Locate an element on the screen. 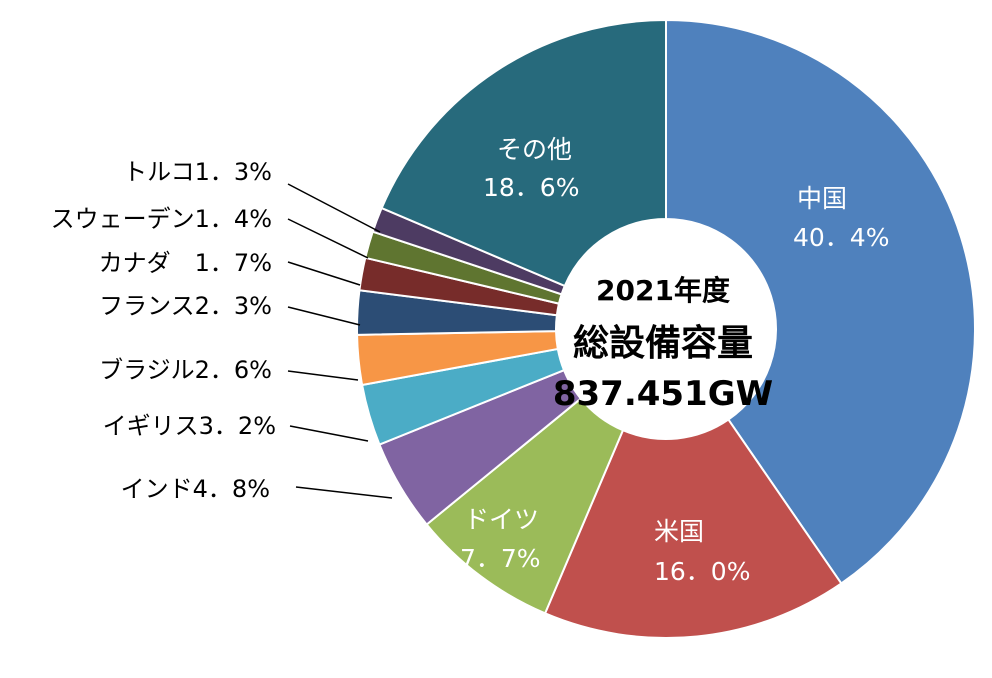  center-label: 2021年度 総設備容量 837.451GW is located at coordinates (663, 344).